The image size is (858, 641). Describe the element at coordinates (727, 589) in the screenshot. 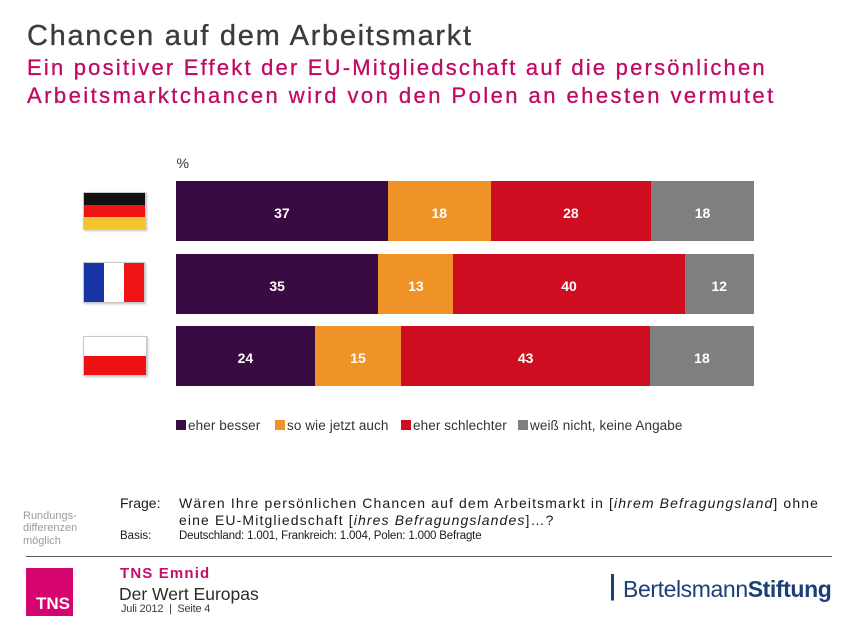

I see `svg-text: BertelsmannStiftung` at that location.